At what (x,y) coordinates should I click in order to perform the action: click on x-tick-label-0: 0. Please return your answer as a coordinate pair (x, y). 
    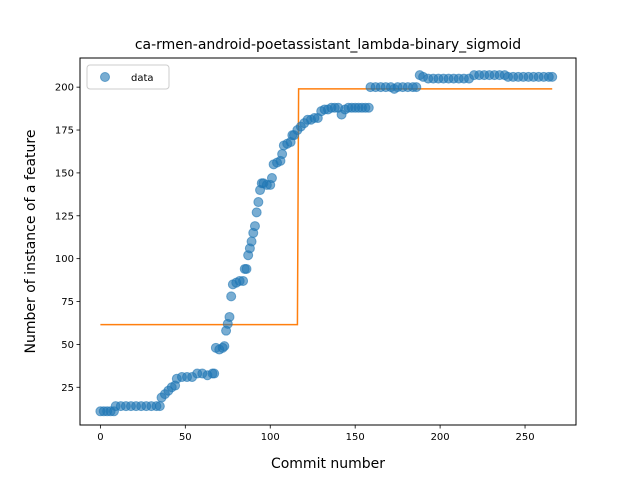
    Looking at the image, I should click on (100, 437).